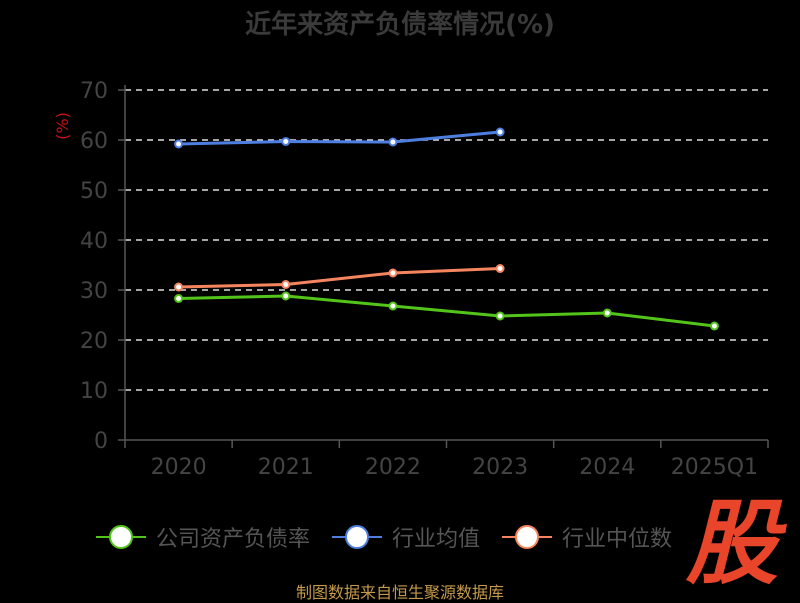 This screenshot has height=603, width=800. Describe the element at coordinates (400, 25) in the screenshot. I see `chart-title: 近年来资产负债率情况(%)` at that location.